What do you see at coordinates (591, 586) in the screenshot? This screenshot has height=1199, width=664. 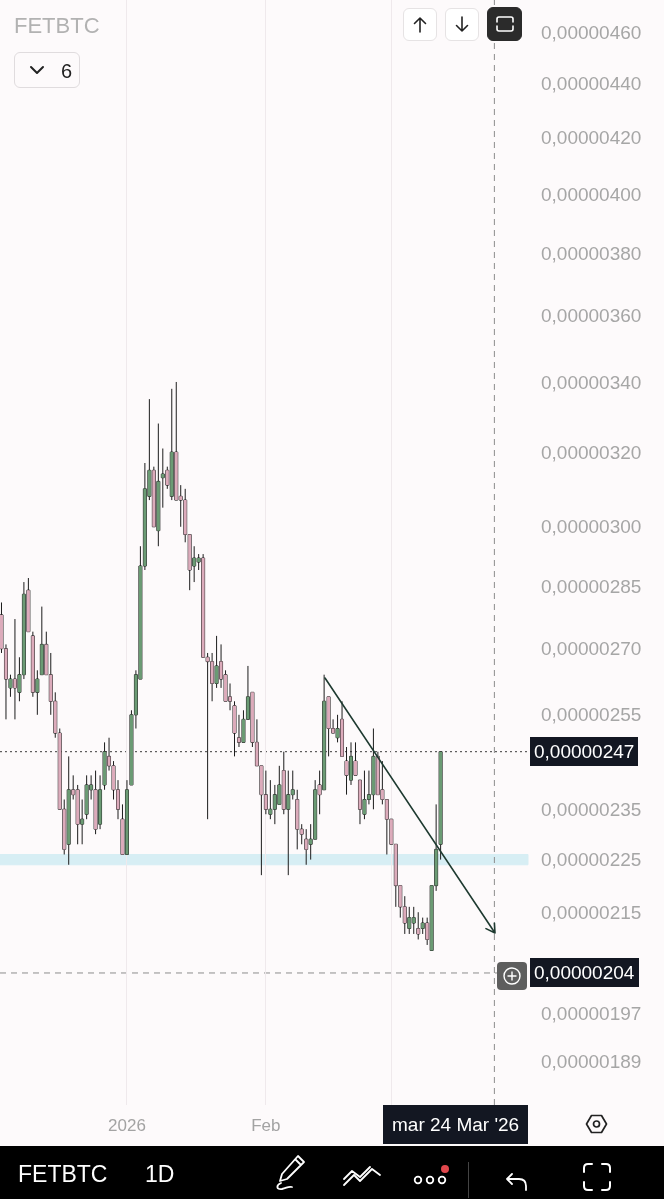 I see `y-tick-label: 0,00000285` at bounding box center [591, 586].